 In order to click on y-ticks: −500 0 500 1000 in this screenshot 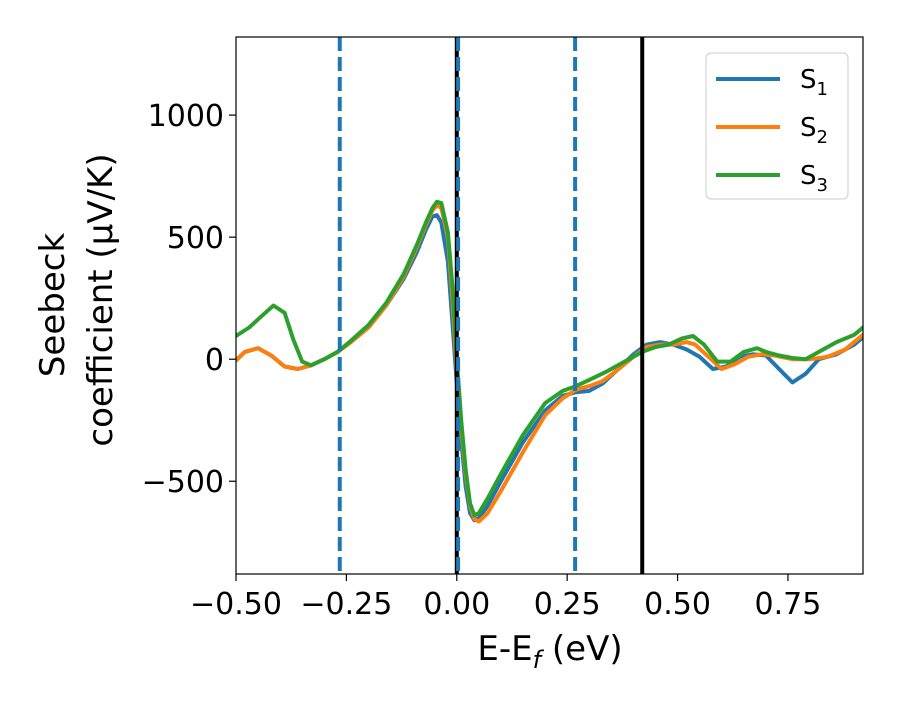, I will do `click(189, 299)`.